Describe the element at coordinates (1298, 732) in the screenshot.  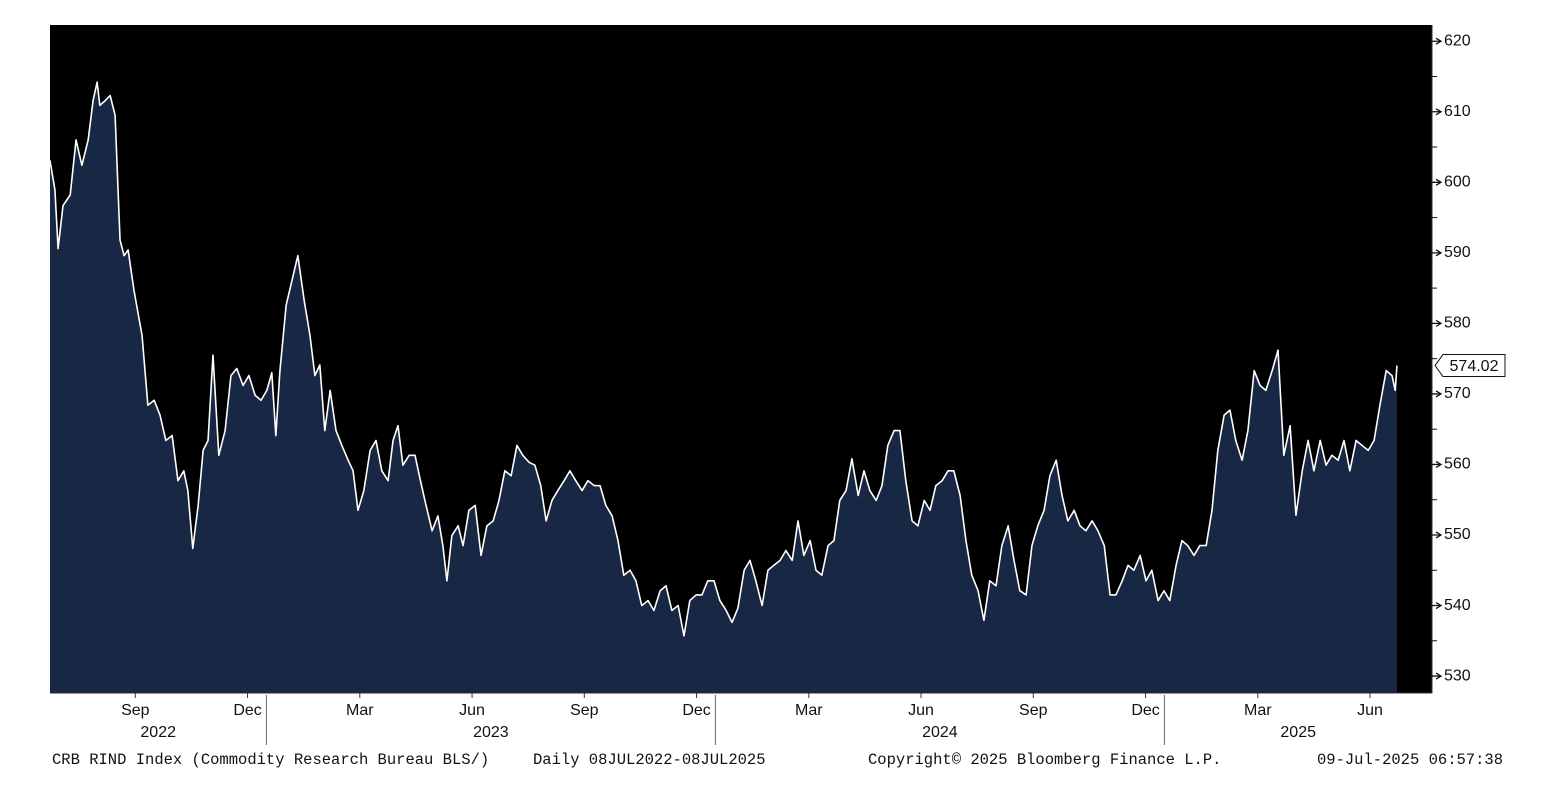
I see `x-year-label: 2025` at that location.